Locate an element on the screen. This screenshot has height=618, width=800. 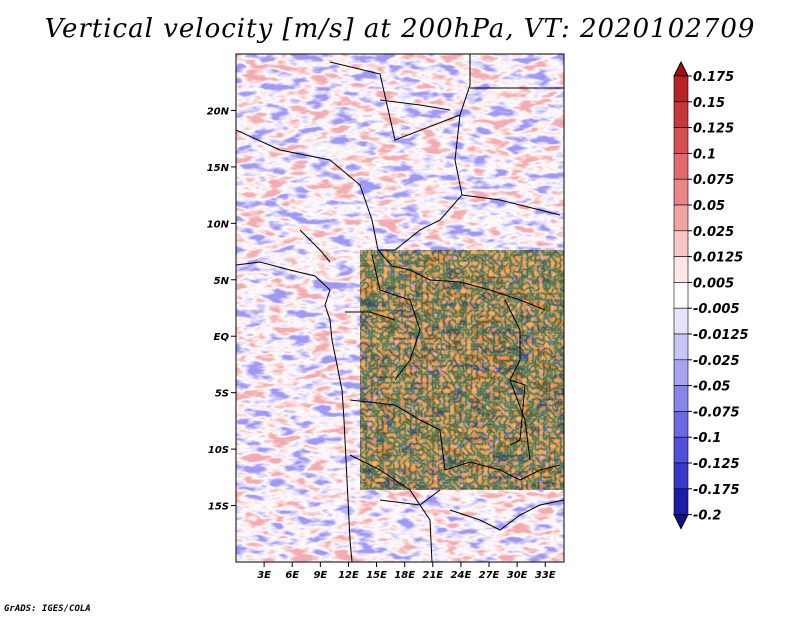
lon-tick-label: 15E is located at coordinates (376, 575).